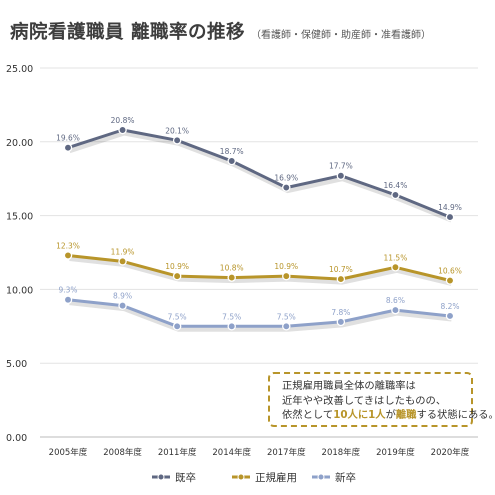 The image size is (495, 495). I want to click on chart-subtitle: （看護師・保健師・助産師・准看護師）, so click(340, 35).